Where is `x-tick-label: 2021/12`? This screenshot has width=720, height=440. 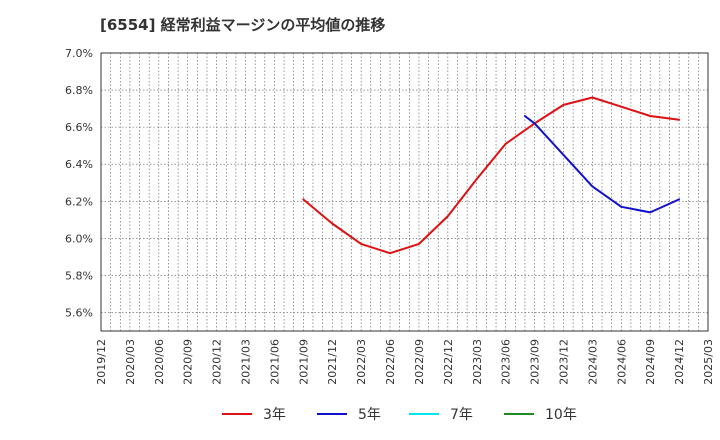
x-tick-label: 2021/12 is located at coordinates (332, 362).